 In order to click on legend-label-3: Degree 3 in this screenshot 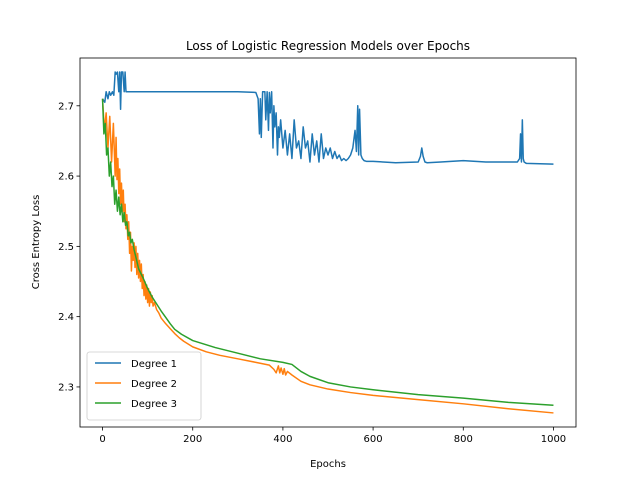, I will do `click(154, 404)`.